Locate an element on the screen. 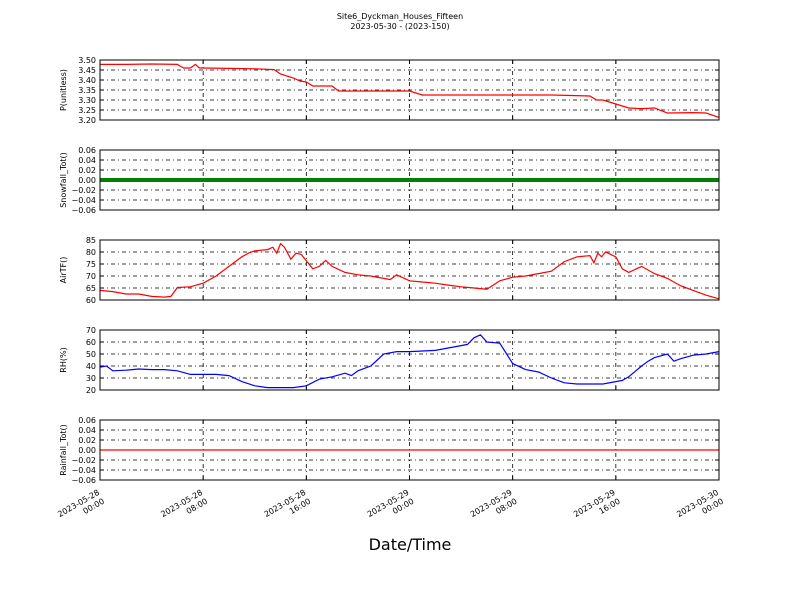 The height and width of the screenshot is (600, 800). y-tick-label: 3.25 is located at coordinates (87, 110).